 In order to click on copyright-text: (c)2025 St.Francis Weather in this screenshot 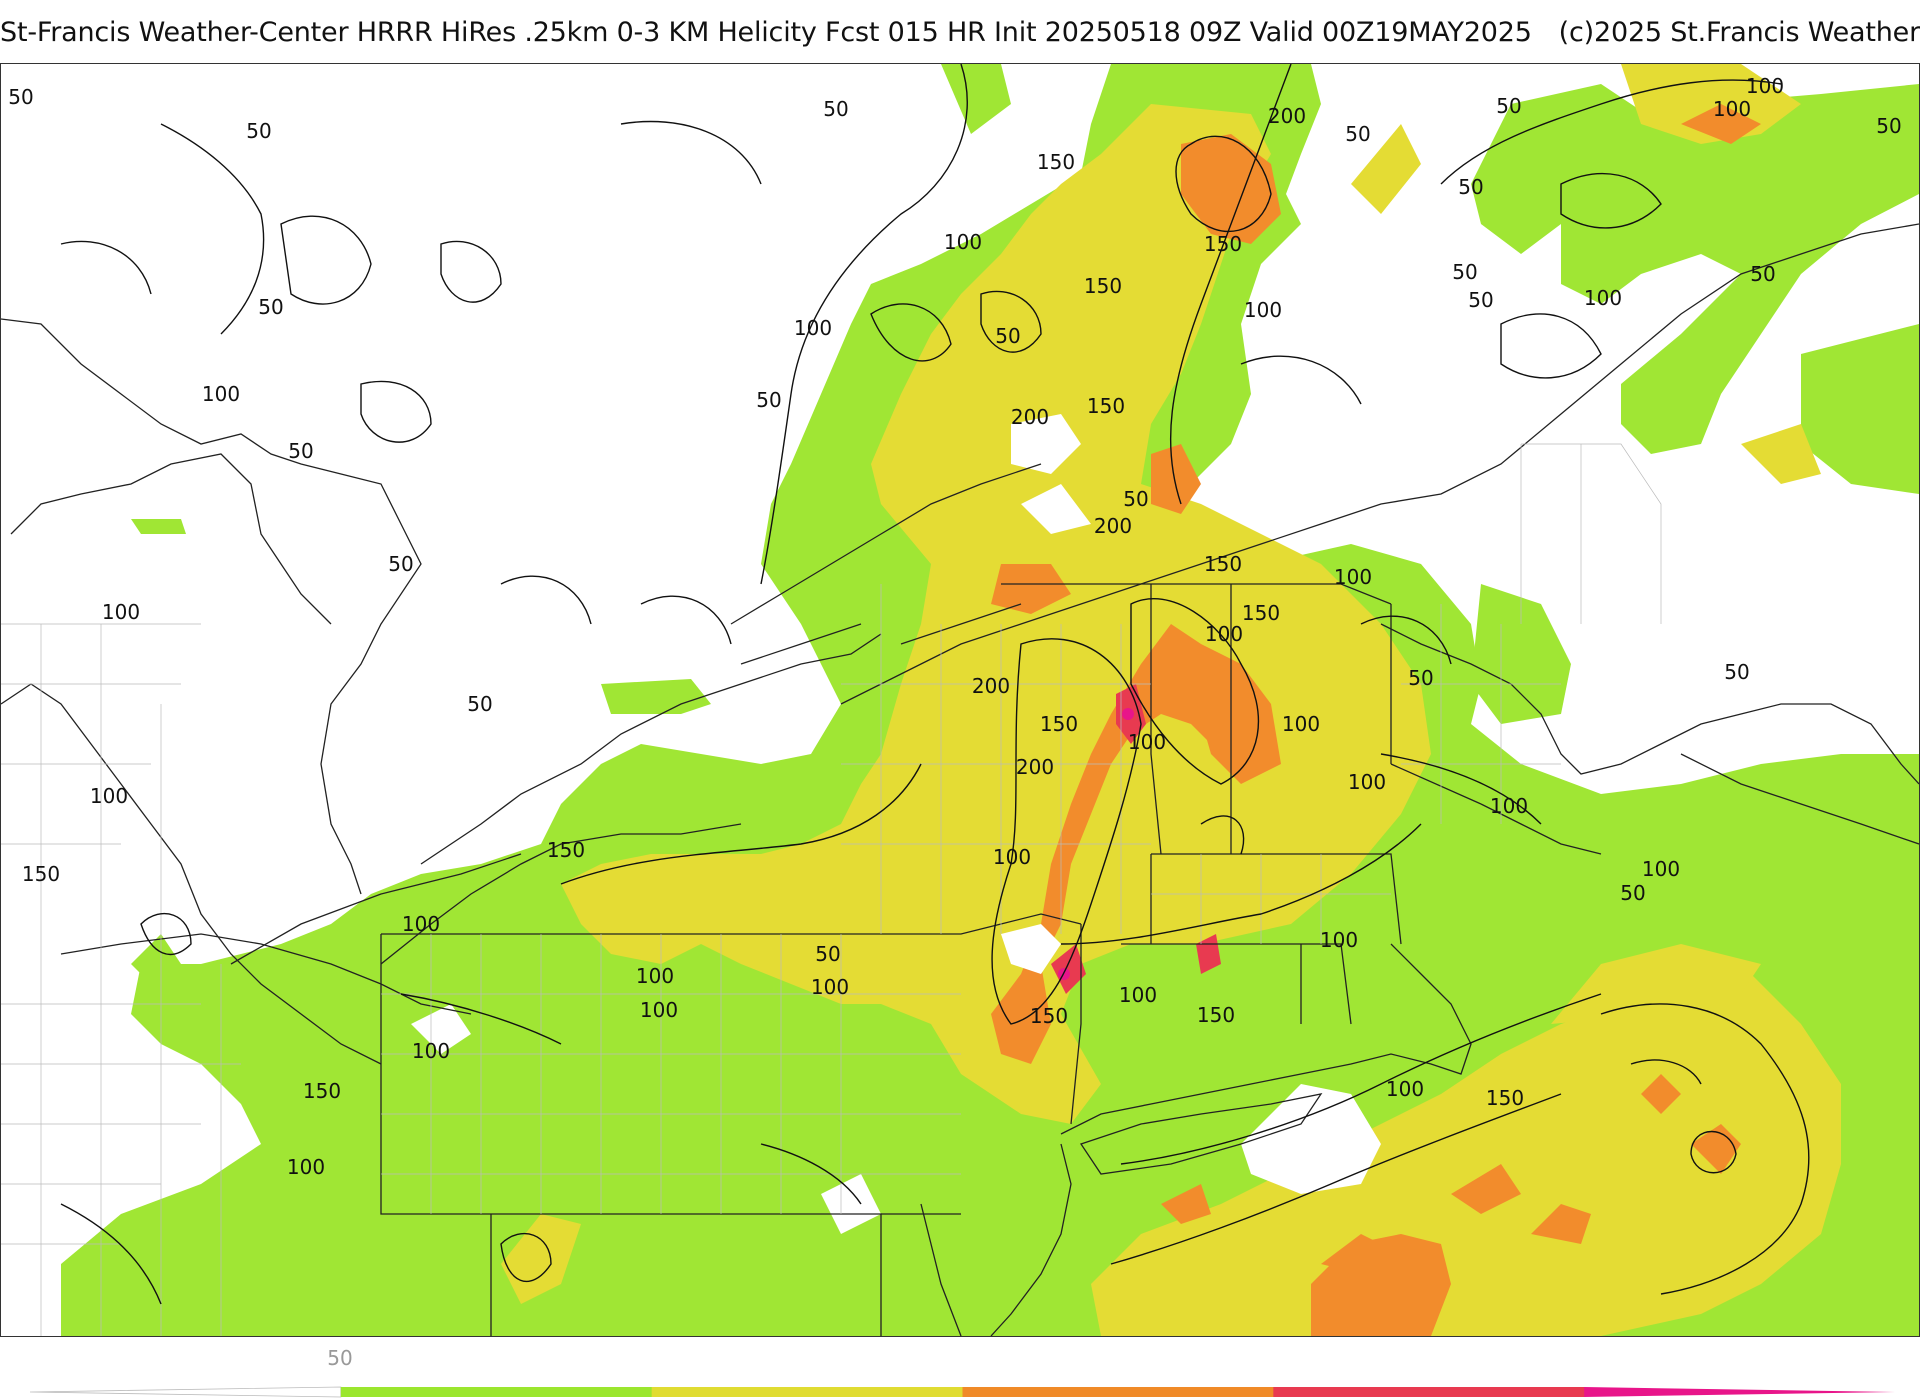, I will do `click(1739, 32)`.